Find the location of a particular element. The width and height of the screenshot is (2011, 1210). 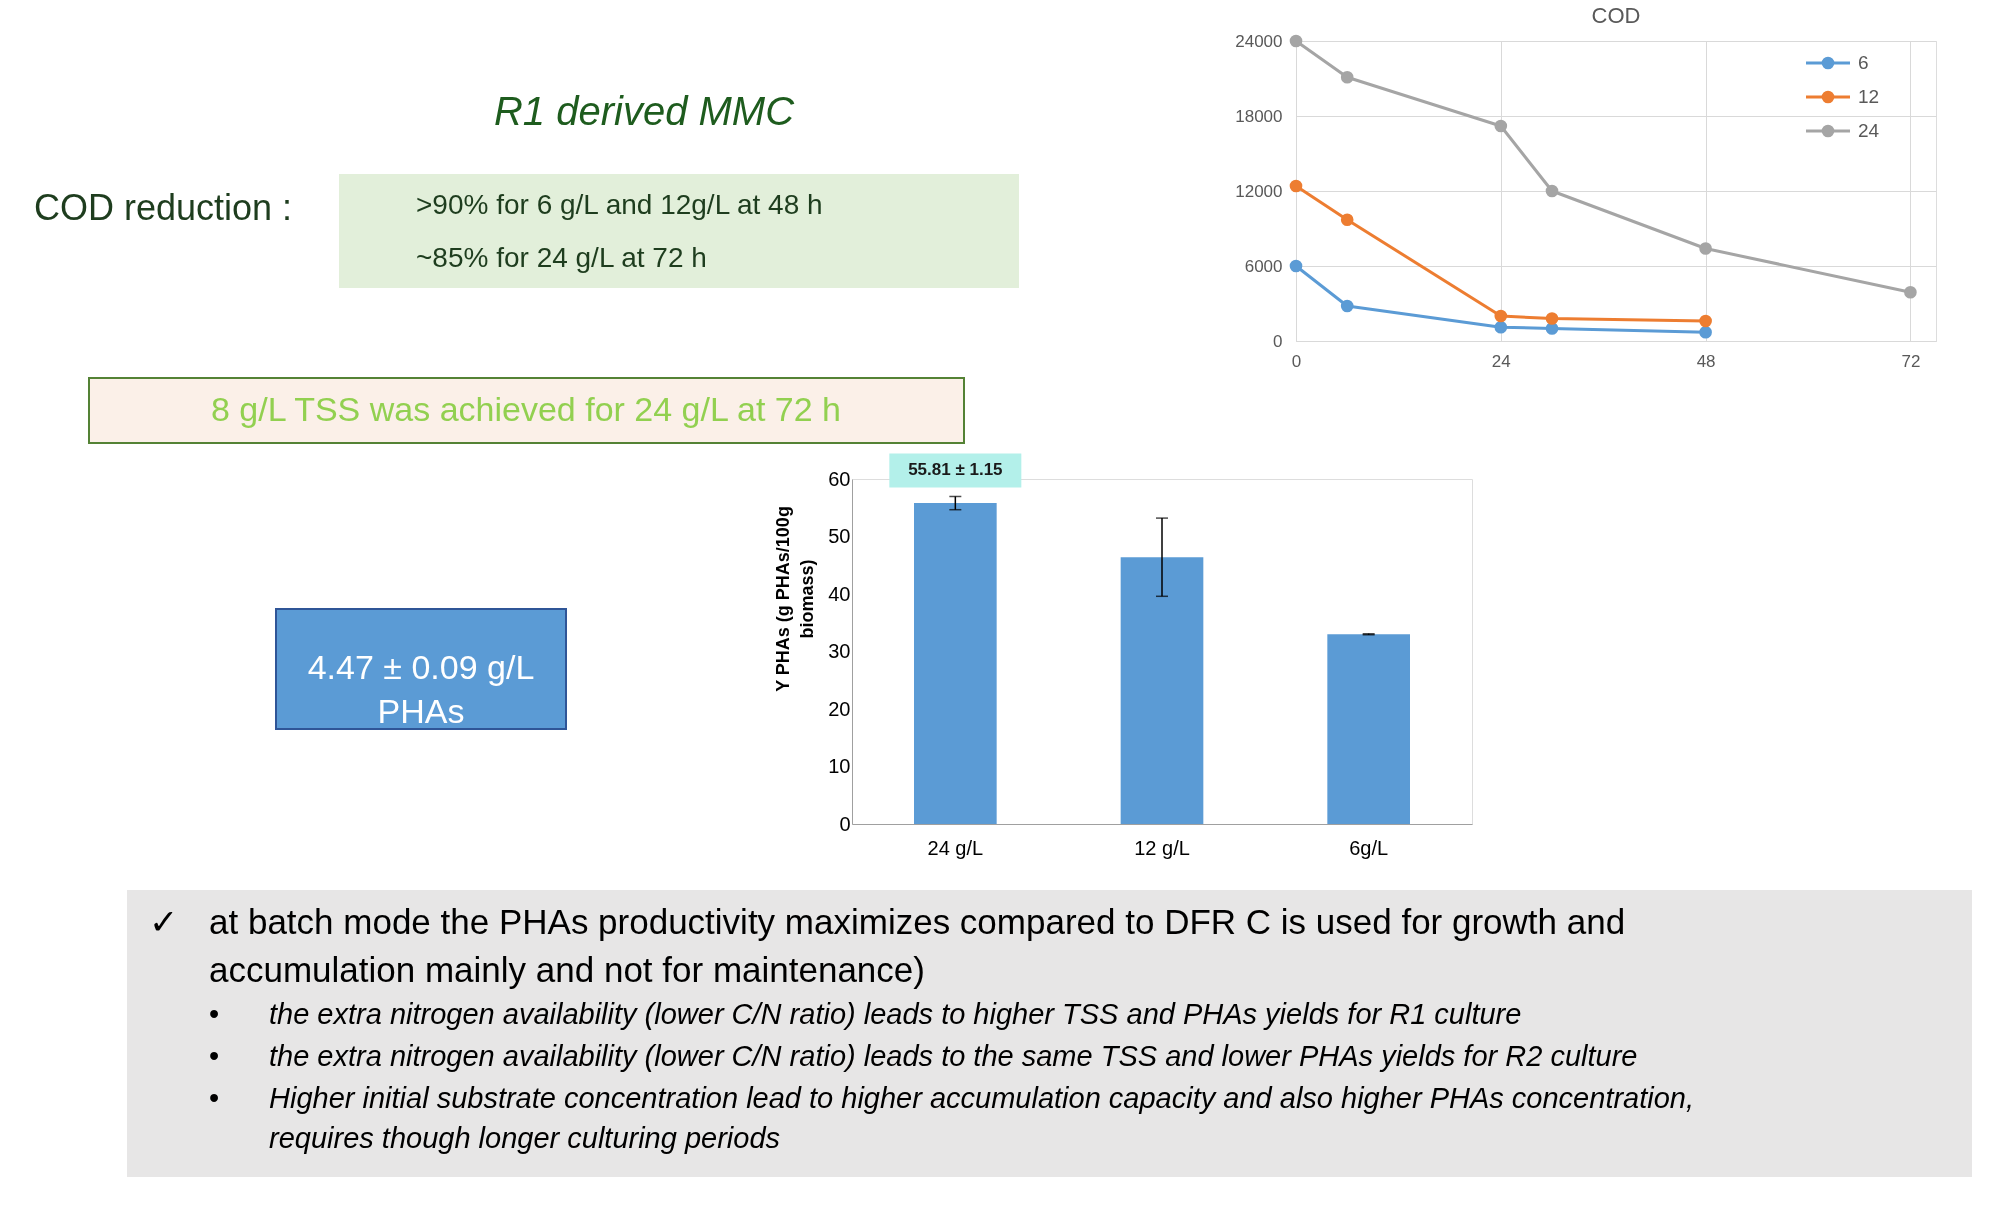

y-tick-label: 40 is located at coordinates (839, 593).